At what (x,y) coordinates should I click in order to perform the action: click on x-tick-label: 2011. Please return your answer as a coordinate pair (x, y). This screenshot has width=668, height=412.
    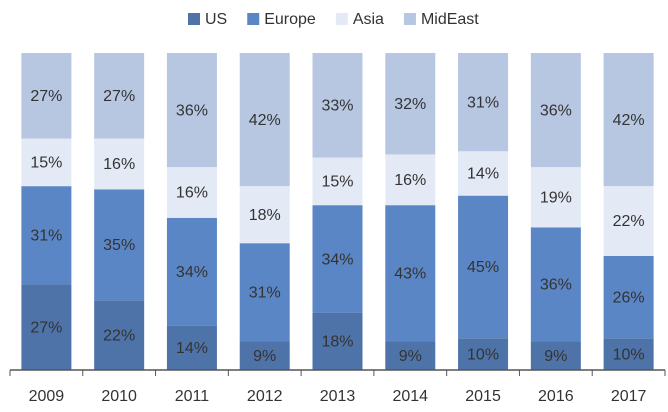
    Looking at the image, I should click on (192, 396).